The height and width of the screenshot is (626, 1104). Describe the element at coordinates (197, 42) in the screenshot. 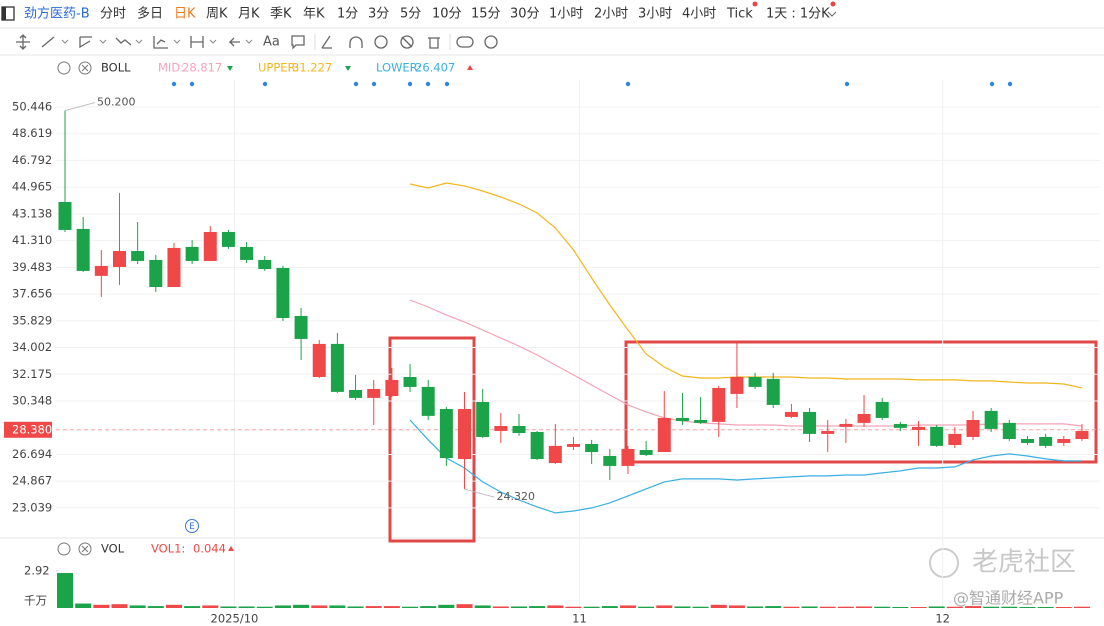

I see `range-tool` at that location.